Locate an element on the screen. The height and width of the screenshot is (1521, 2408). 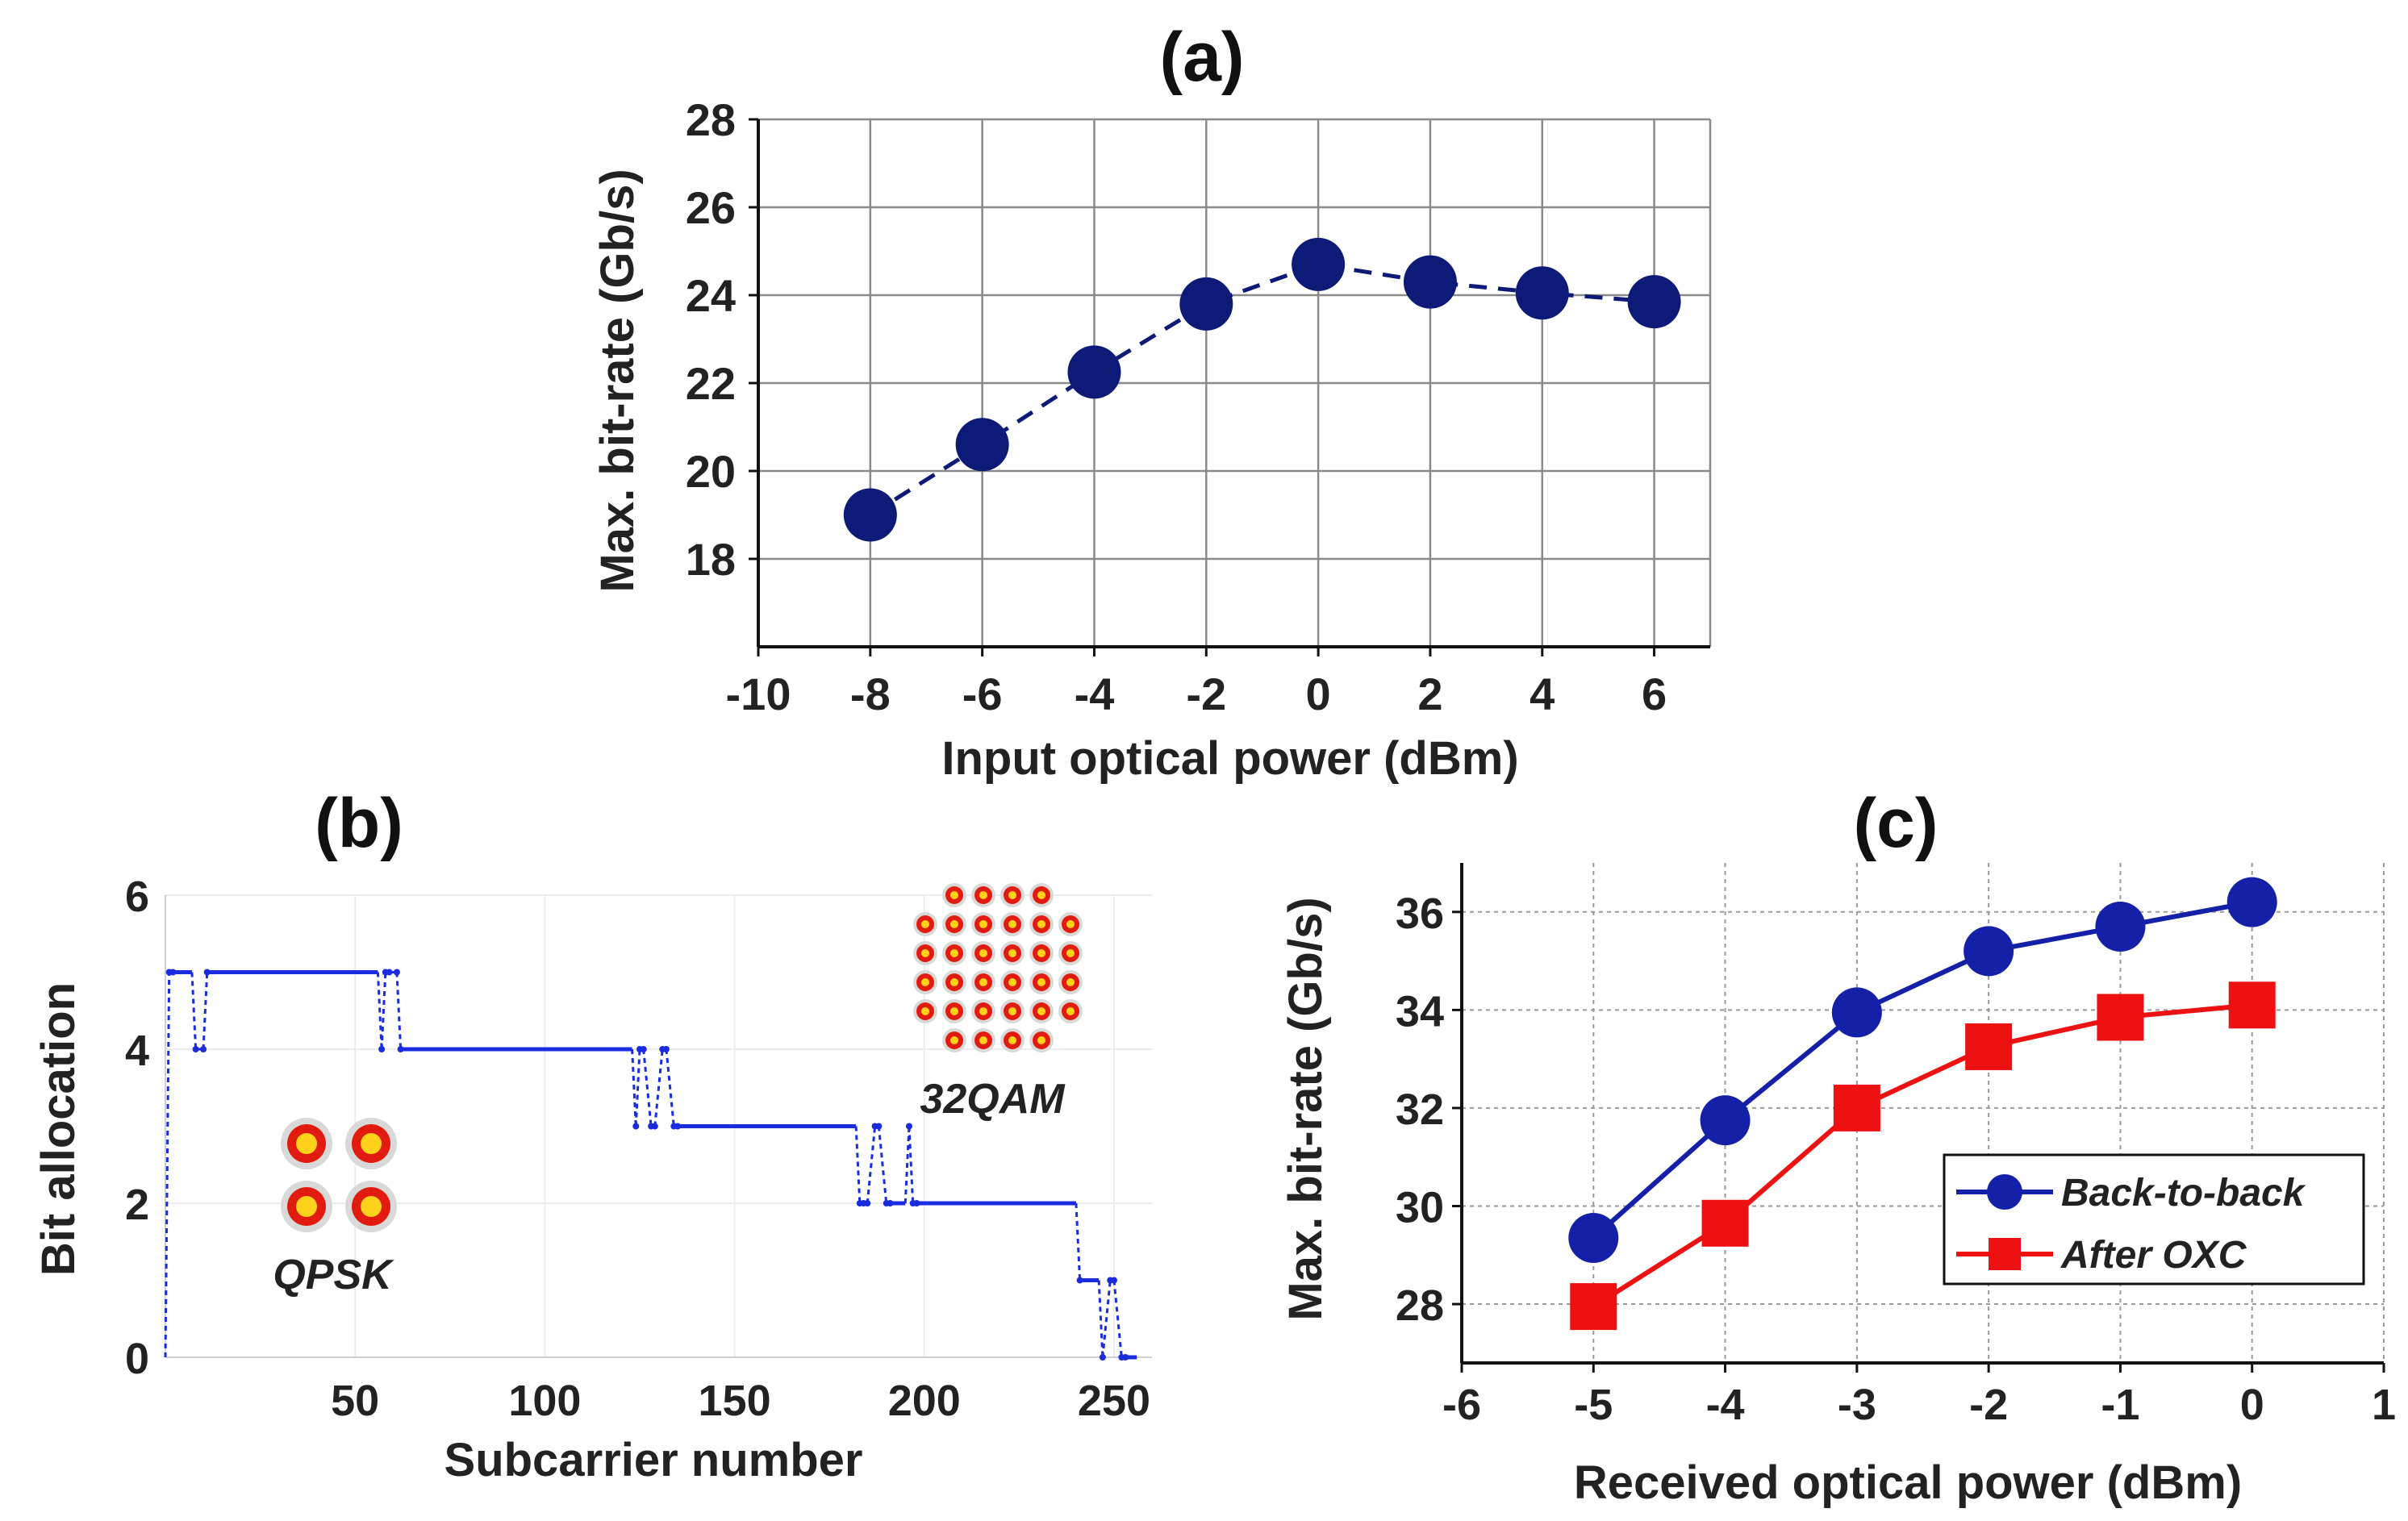
panel-a-grid is located at coordinates (1235, 382).